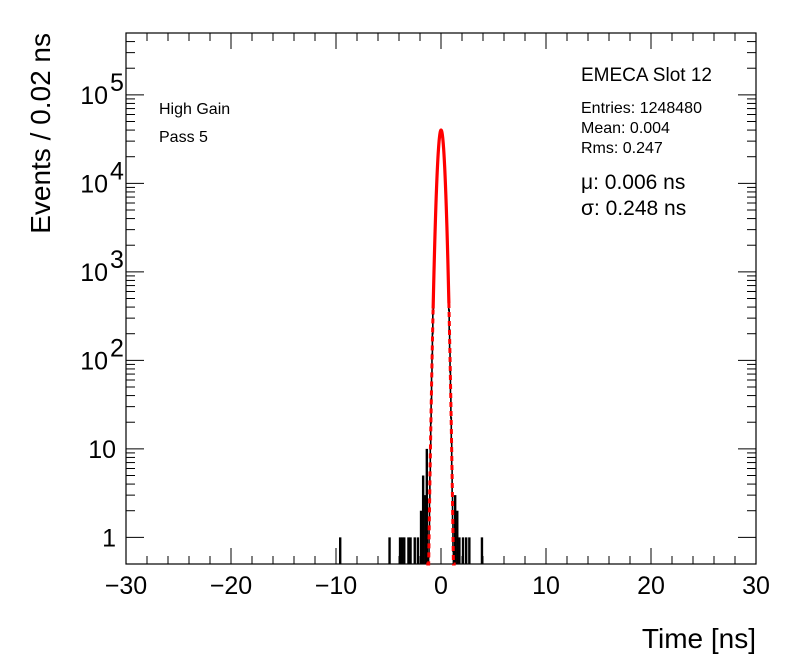 The image size is (796, 672). What do you see at coordinates (633, 208) in the screenshot?
I see `fit-sigma: σ: 0.248 ns` at bounding box center [633, 208].